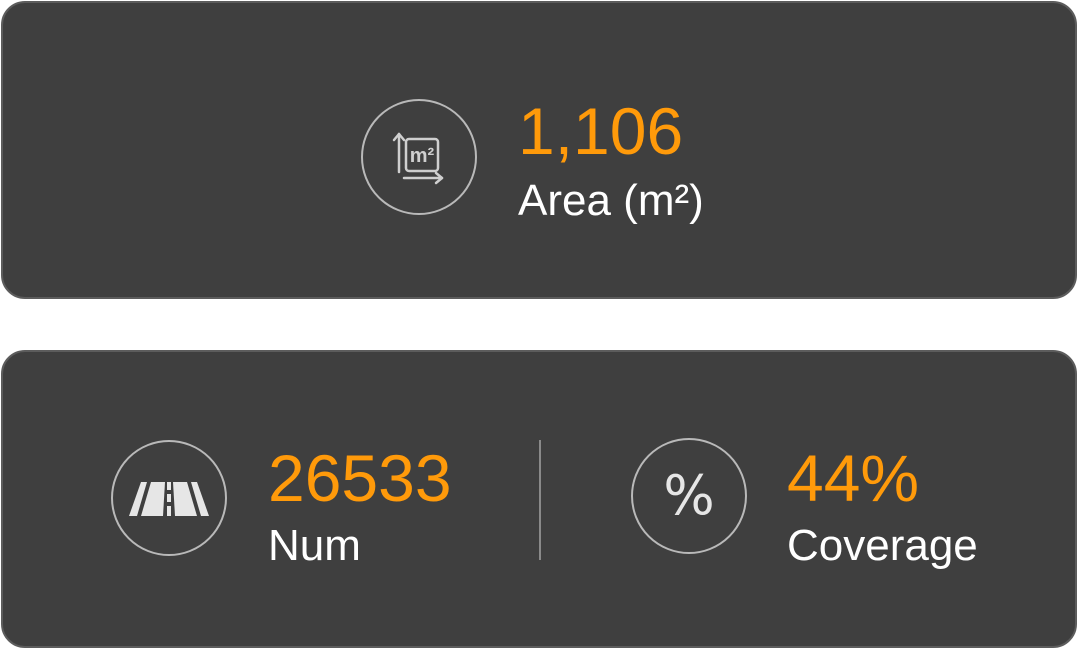 This screenshot has width=1080, height=651. I want to click on percent-icon-glyph: %, so click(689, 495).